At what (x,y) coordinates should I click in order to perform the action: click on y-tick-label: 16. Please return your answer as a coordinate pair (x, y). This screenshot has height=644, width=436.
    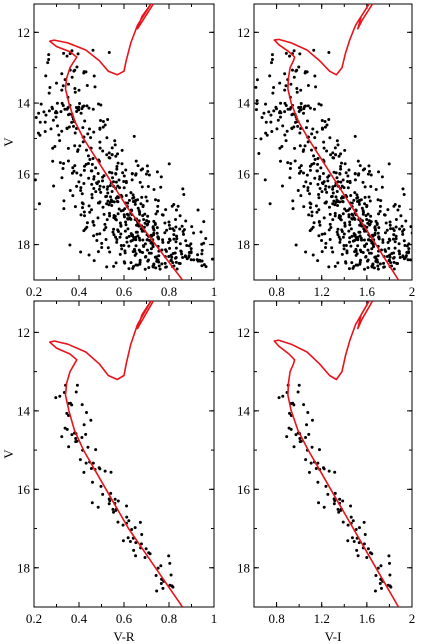
    Looking at the image, I should click on (244, 489).